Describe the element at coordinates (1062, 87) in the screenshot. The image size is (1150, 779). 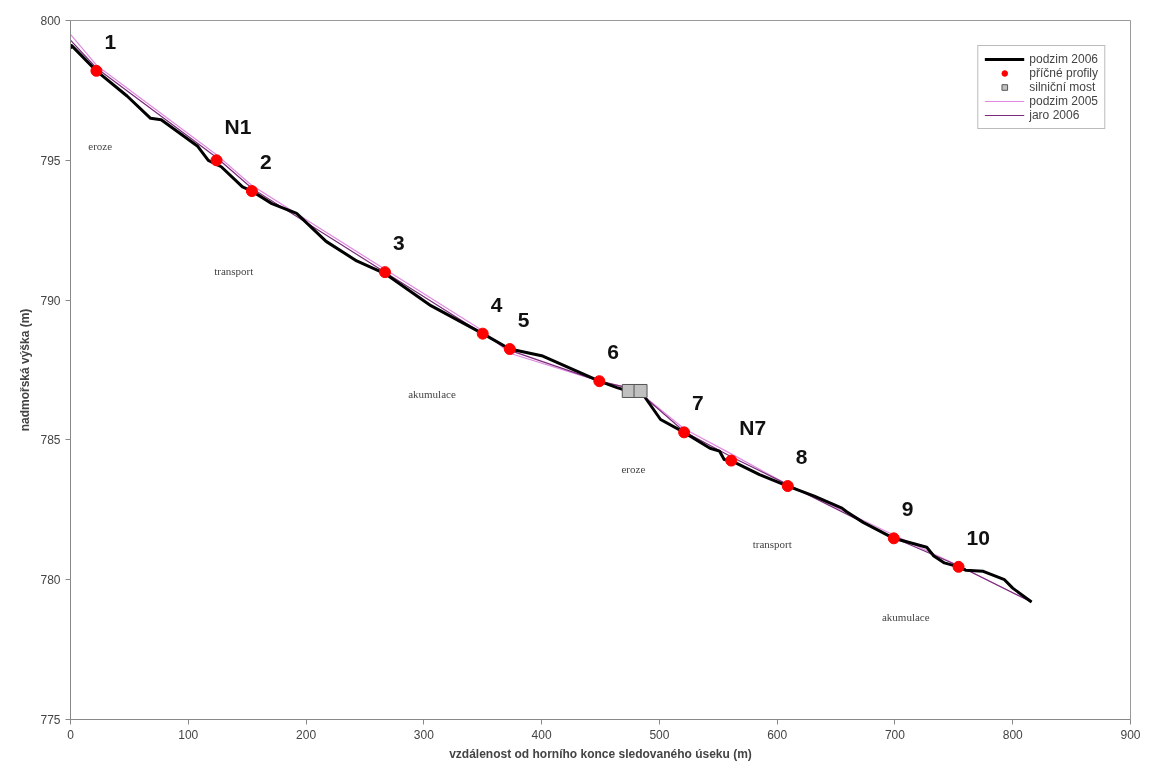
I see `legend-label: silniční most` at that location.